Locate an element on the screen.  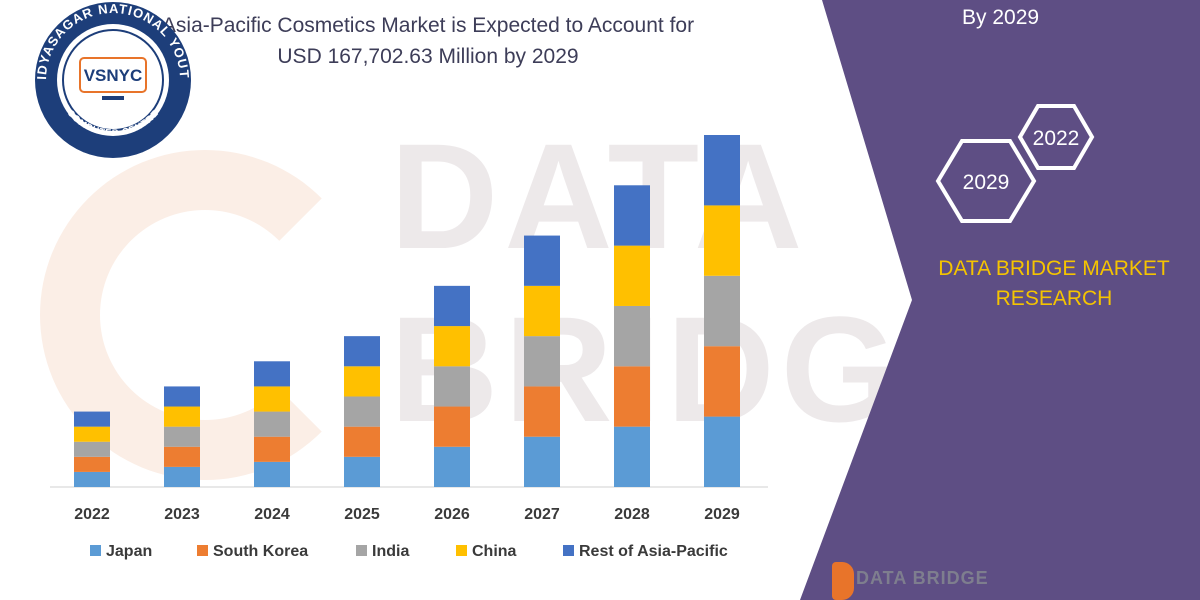
bar-segment-2027-india is located at coordinates (542, 361).